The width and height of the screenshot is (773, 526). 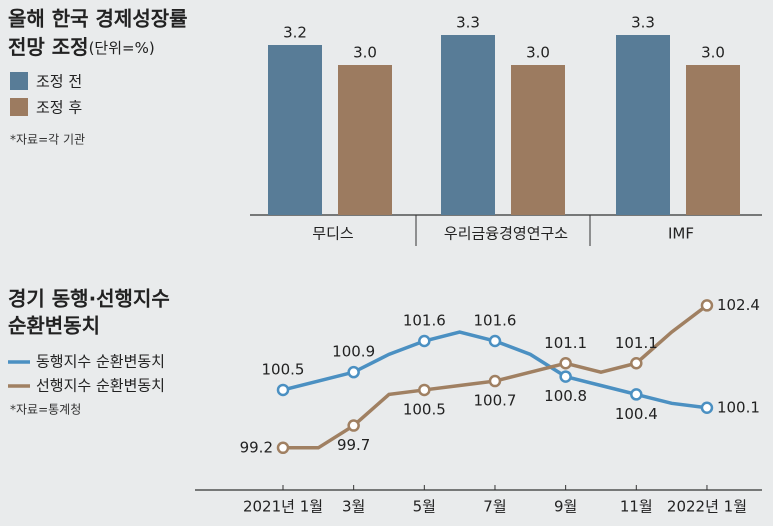 I want to click on legend-label: 동행지수 순환변동치, so click(x=100, y=362).